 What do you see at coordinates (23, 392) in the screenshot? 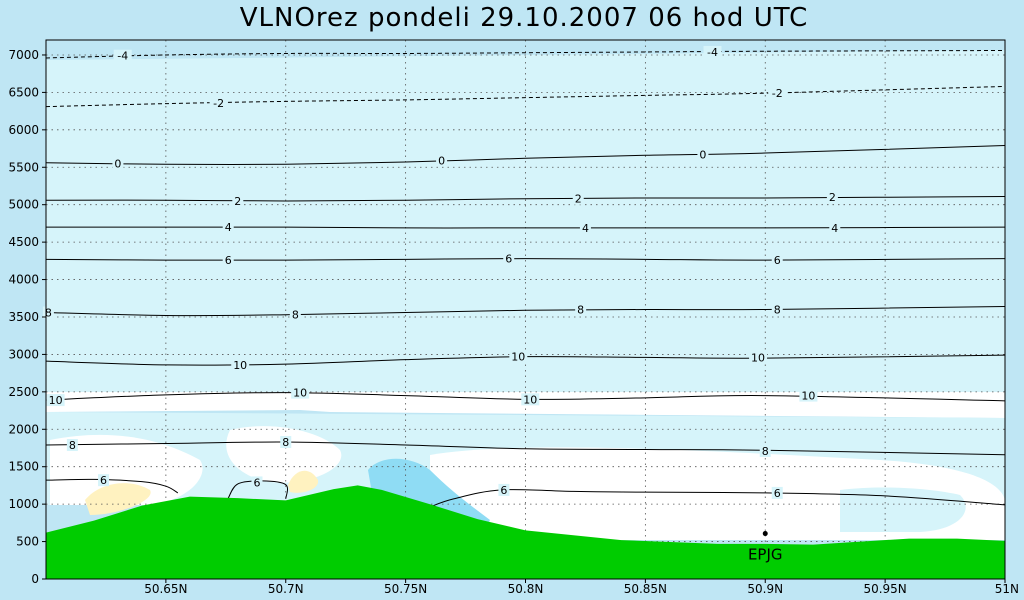
I see `y-tick-label: 2500` at bounding box center [23, 392].